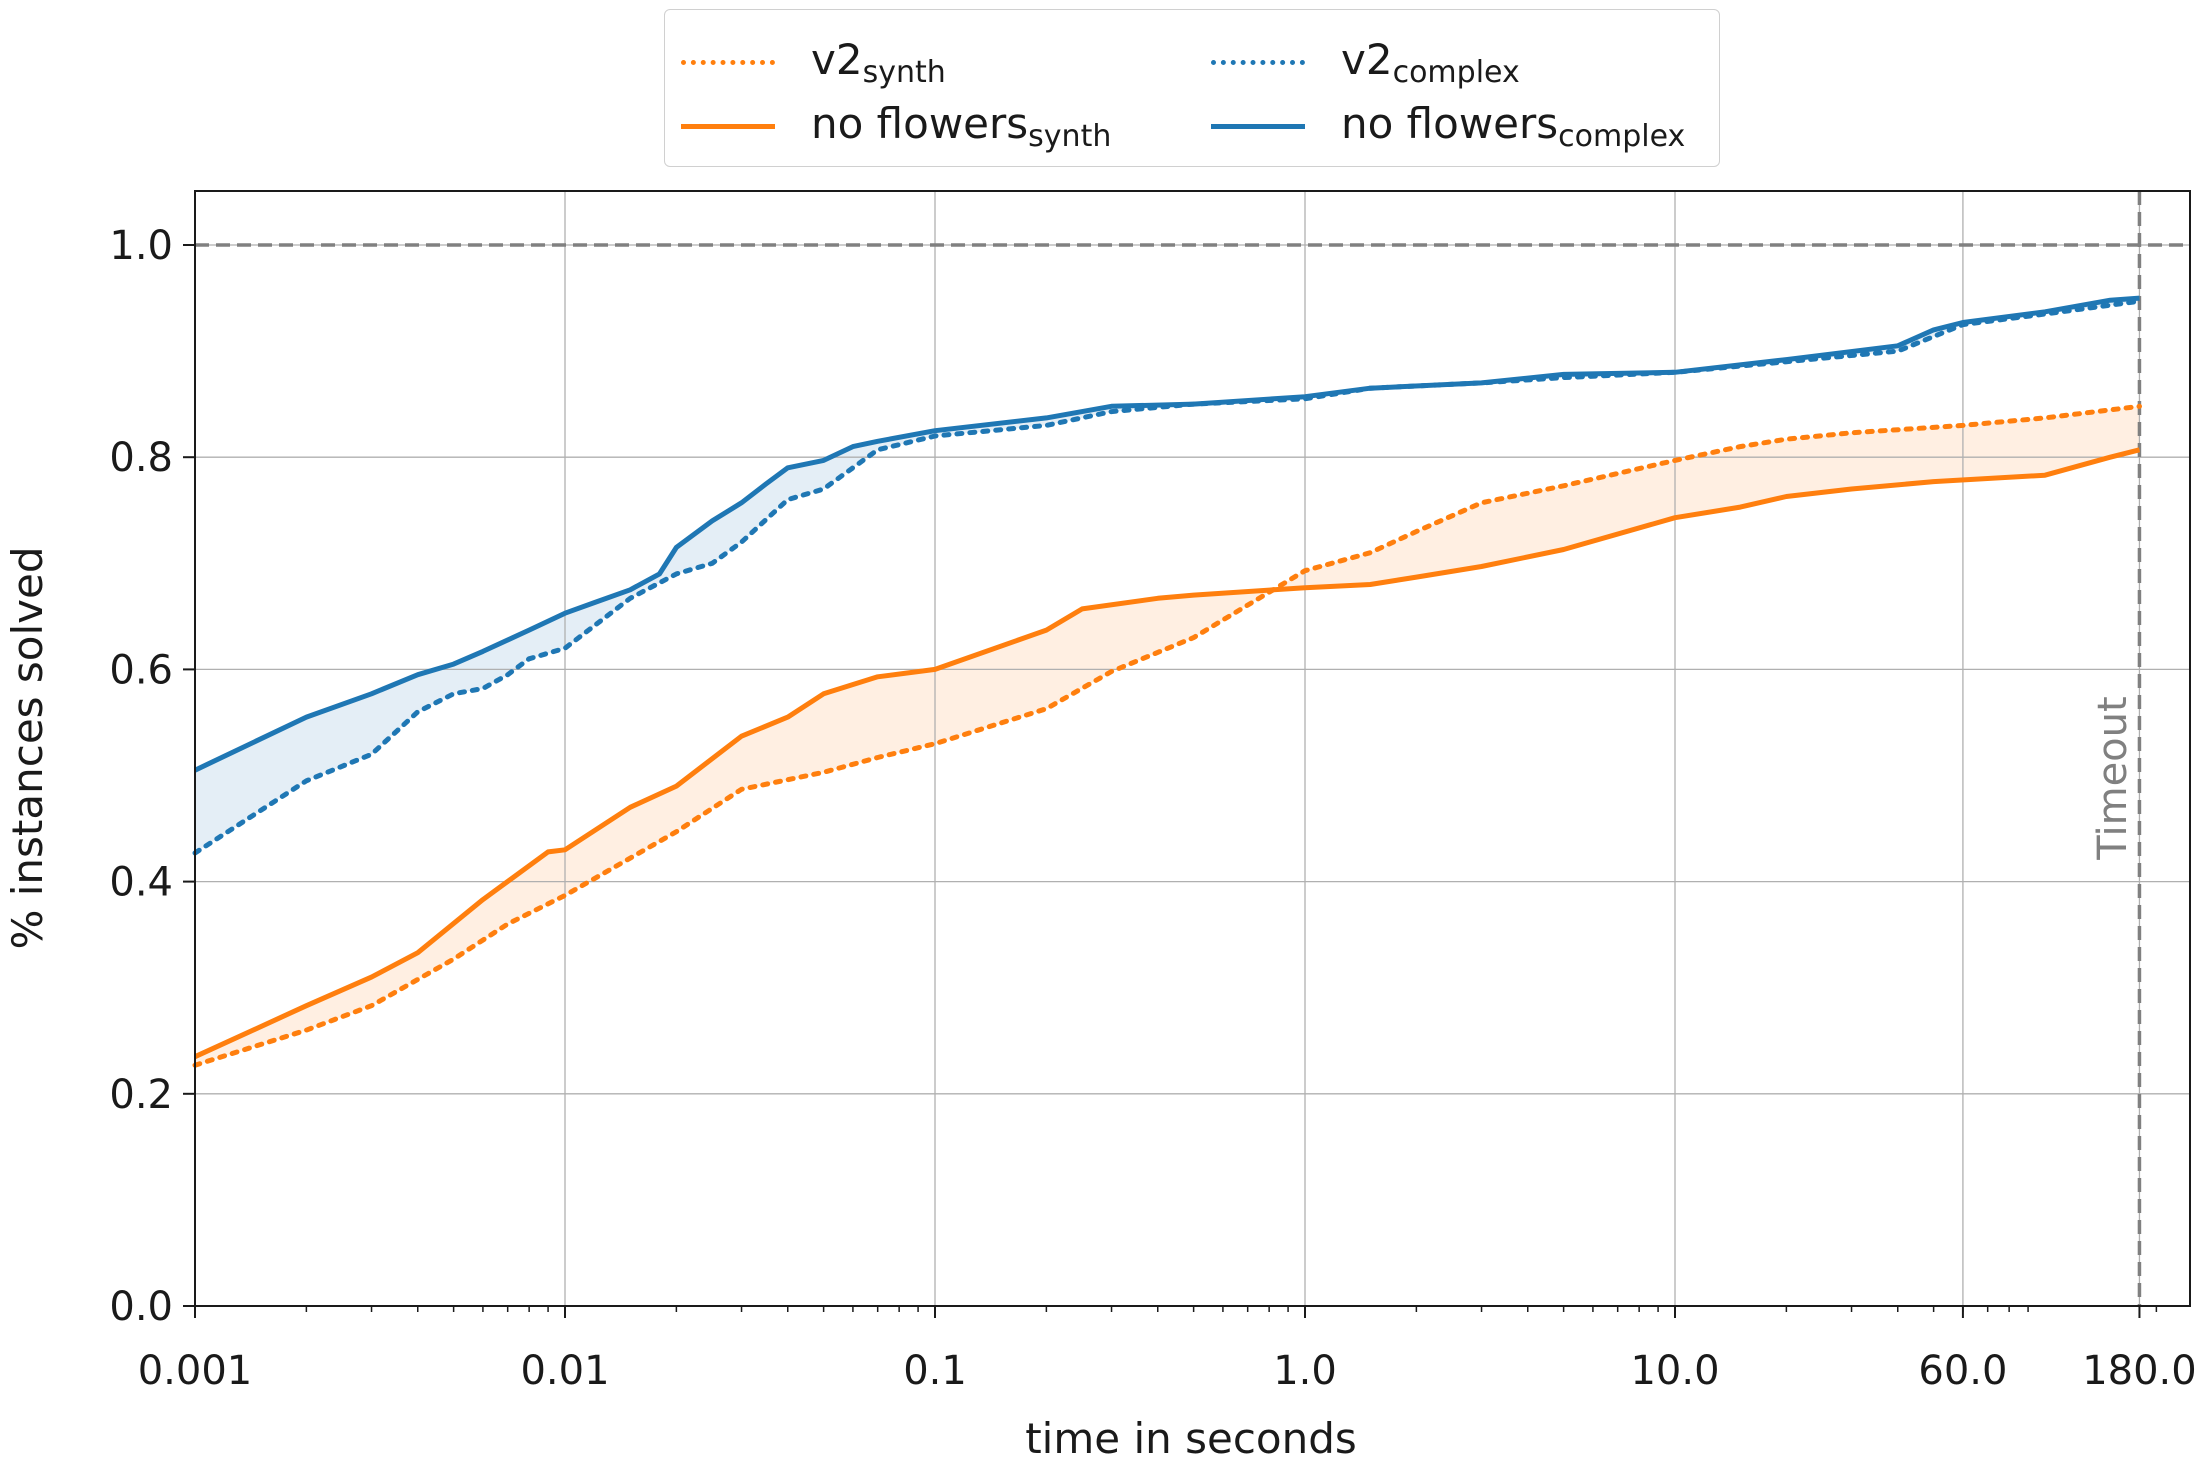  Describe the element at coordinates (141, 458) in the screenshot. I see `y-tick-label: 0.8` at that location.